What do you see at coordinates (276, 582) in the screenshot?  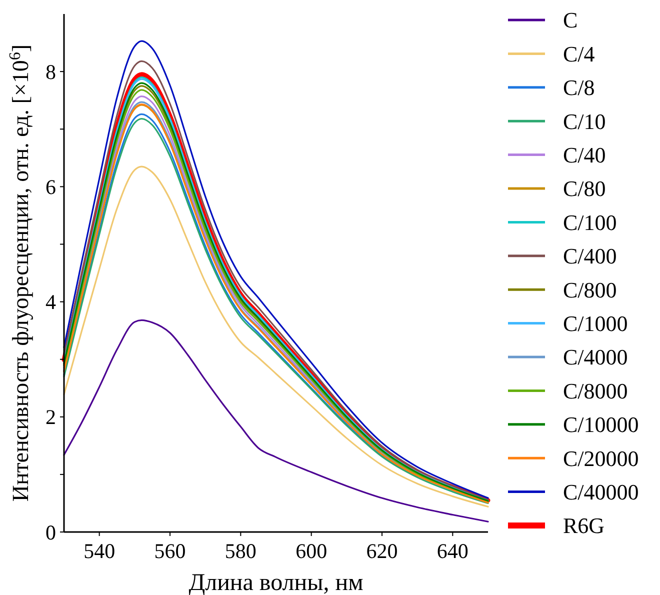 I see `x-axis-title: Длина волны, нм` at bounding box center [276, 582].